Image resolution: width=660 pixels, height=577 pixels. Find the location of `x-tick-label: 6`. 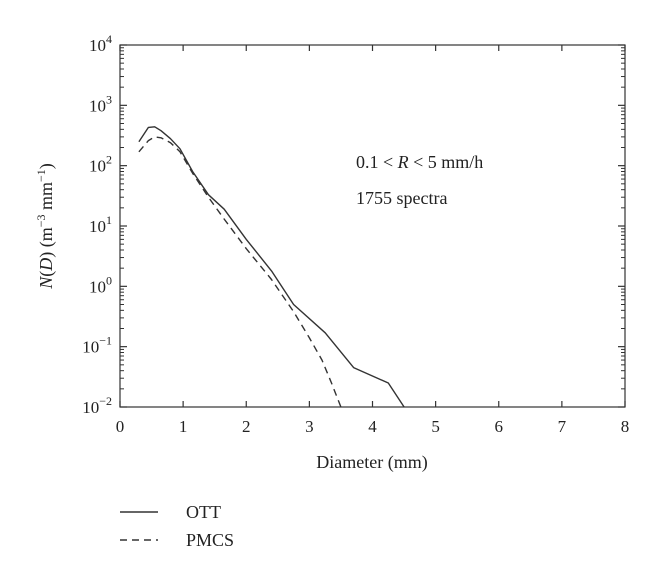

x-tick-label: 6 is located at coordinates (499, 426).